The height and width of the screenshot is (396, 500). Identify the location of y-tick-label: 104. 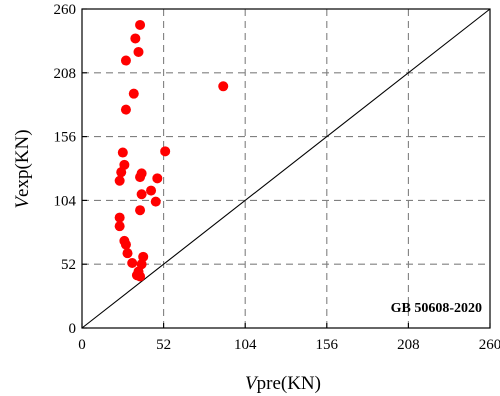
(65, 201).